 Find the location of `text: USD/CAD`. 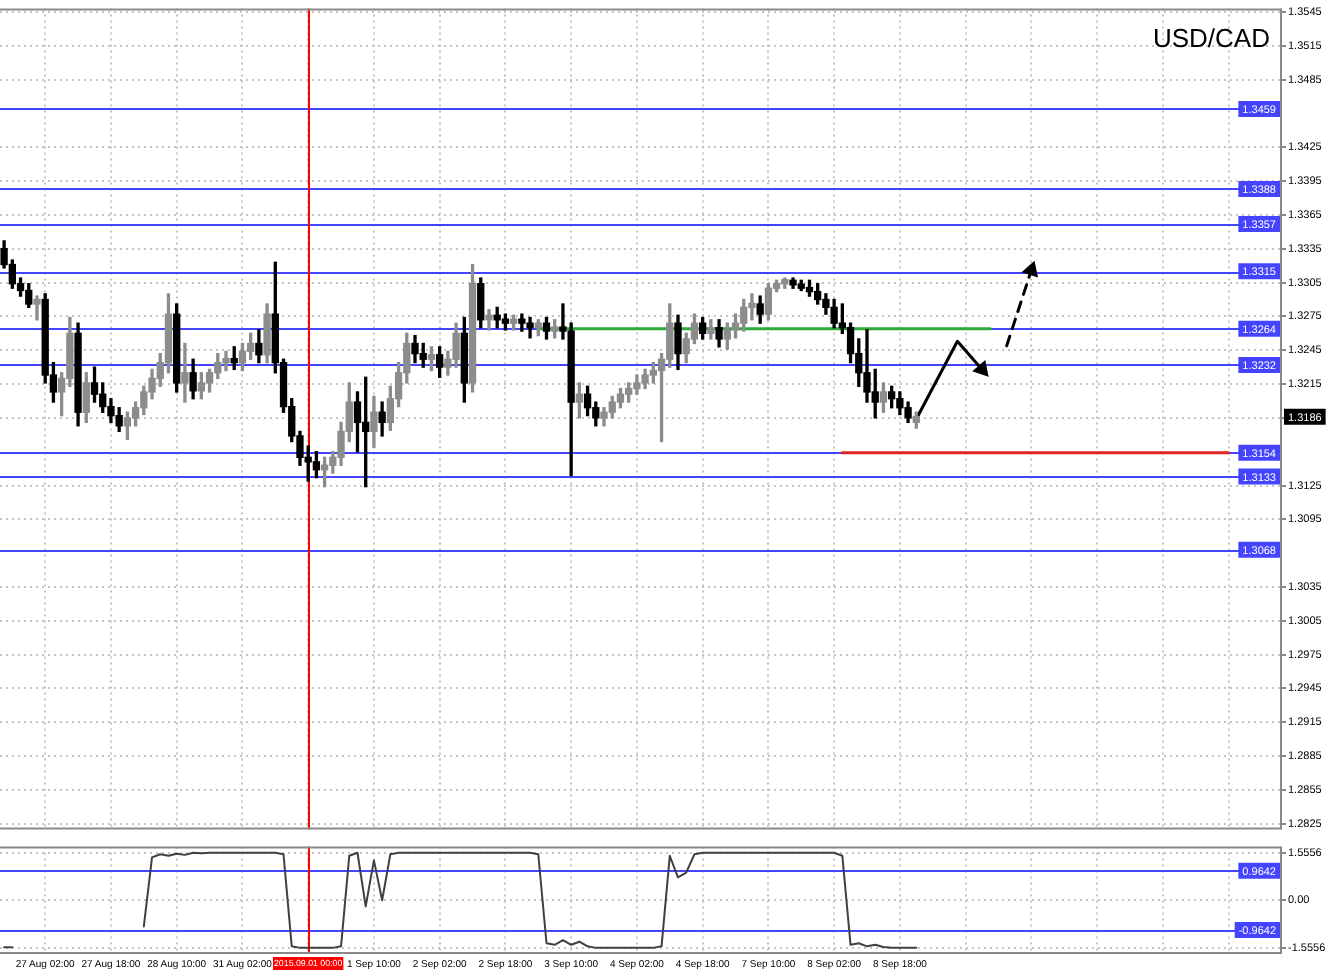

text: USD/CAD is located at coordinates (1211, 37).